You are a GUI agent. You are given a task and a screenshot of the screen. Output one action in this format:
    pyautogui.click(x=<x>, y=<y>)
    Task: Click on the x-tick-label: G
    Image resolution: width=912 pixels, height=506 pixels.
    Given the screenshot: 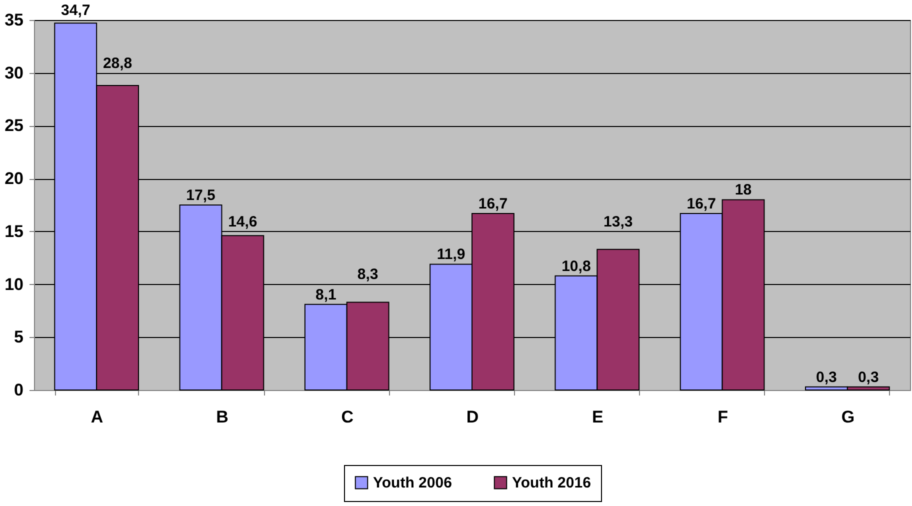 What is the action you would take?
    pyautogui.click(x=848, y=417)
    